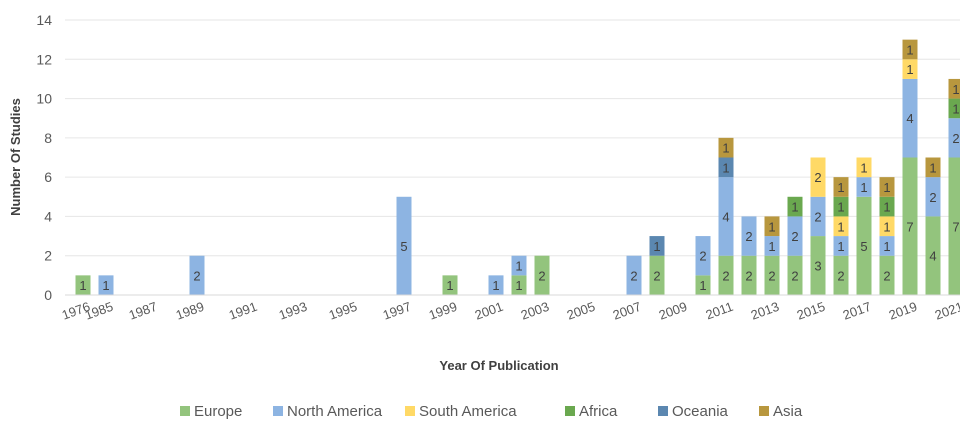 The width and height of the screenshot is (960, 423). I want to click on y-tick-label: 4, so click(48, 216).